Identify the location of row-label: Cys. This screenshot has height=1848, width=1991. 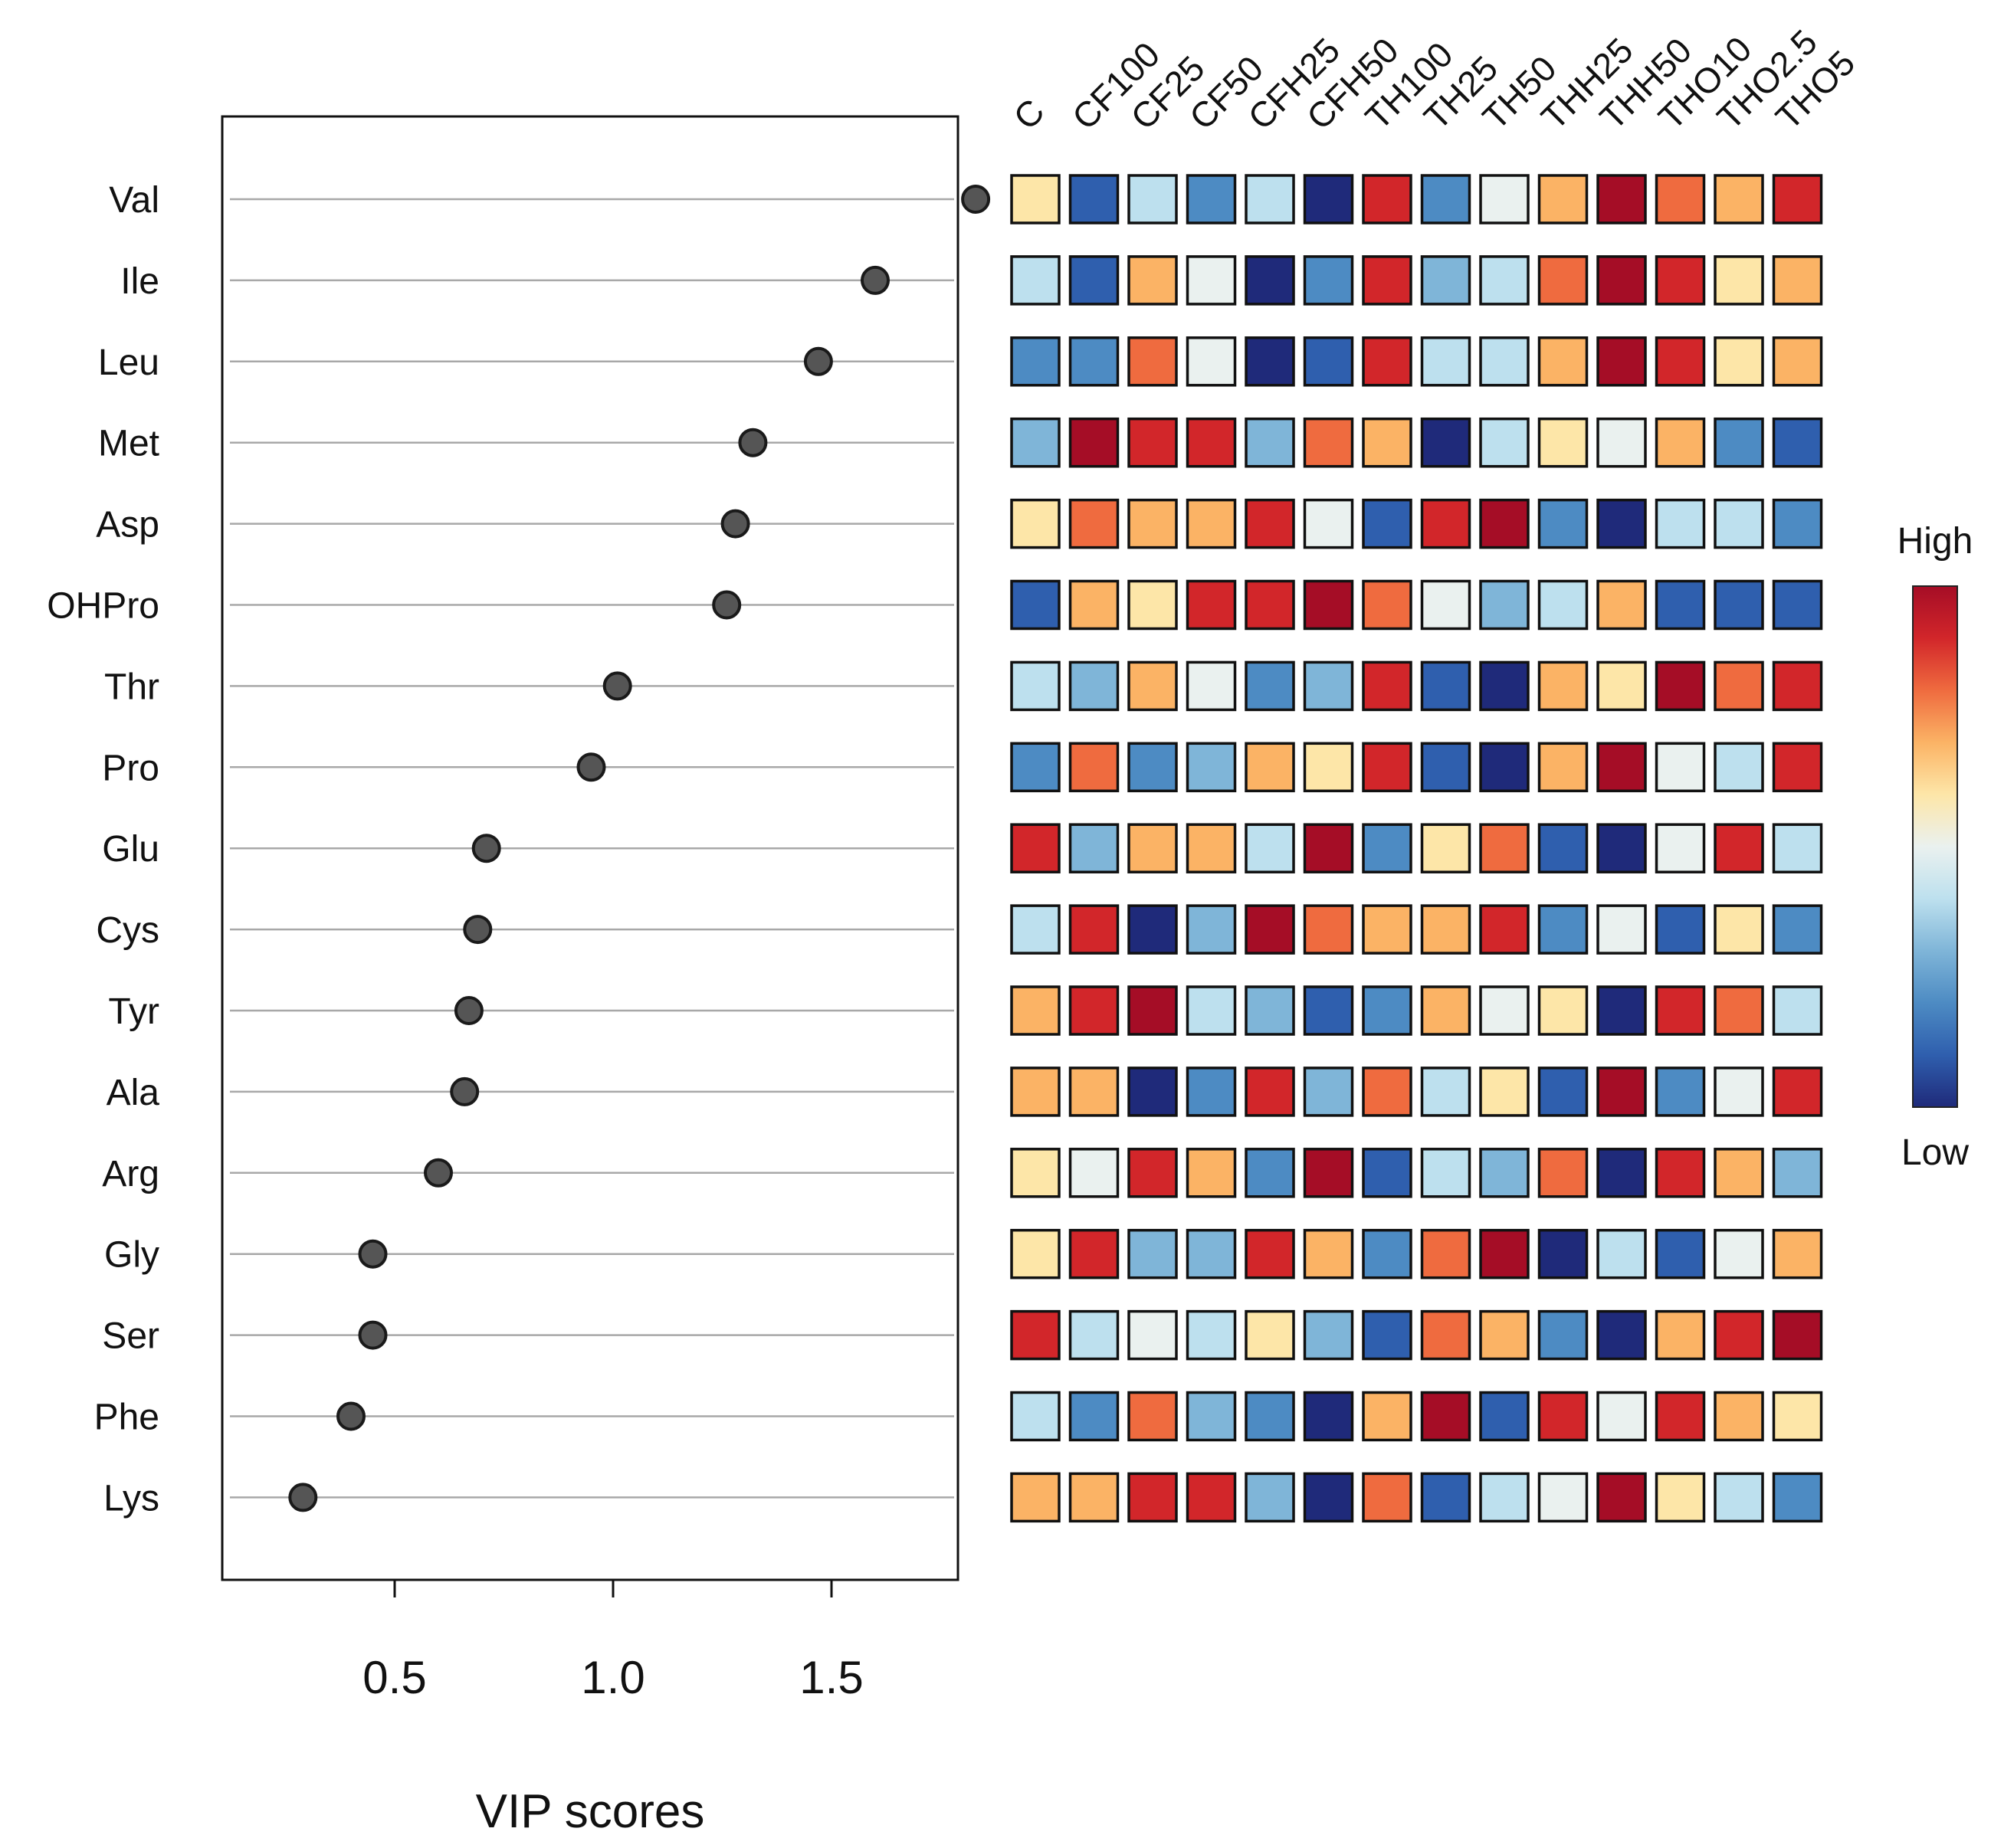
(128, 930).